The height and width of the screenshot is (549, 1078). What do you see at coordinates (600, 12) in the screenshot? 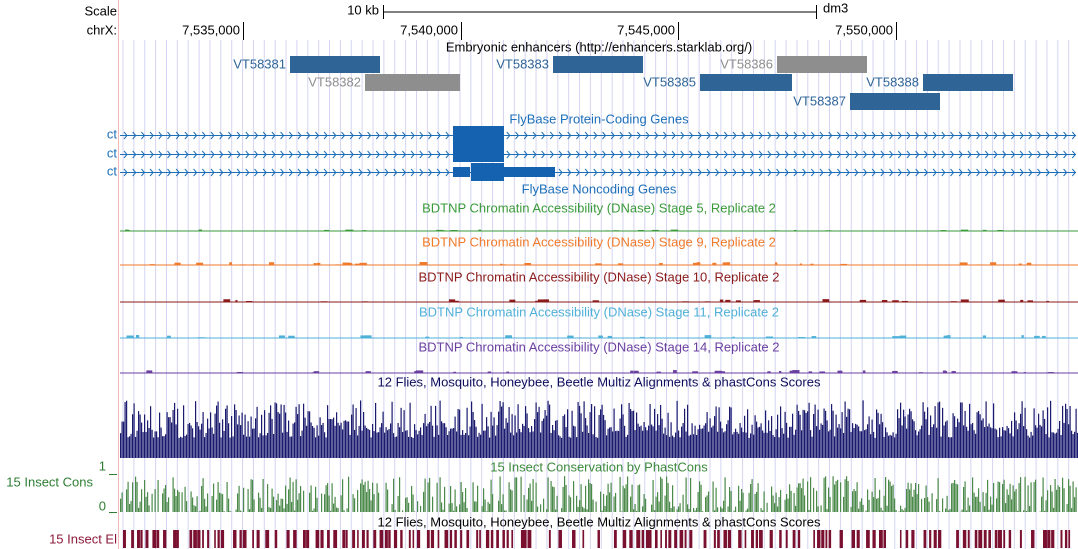
I see `scale-bar` at bounding box center [600, 12].